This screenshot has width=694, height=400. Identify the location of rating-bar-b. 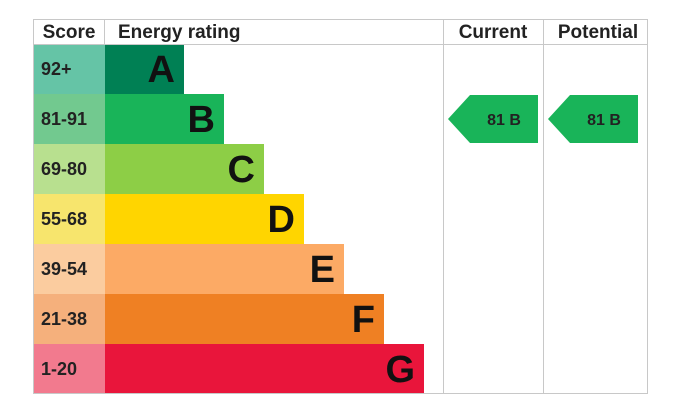
(164, 119).